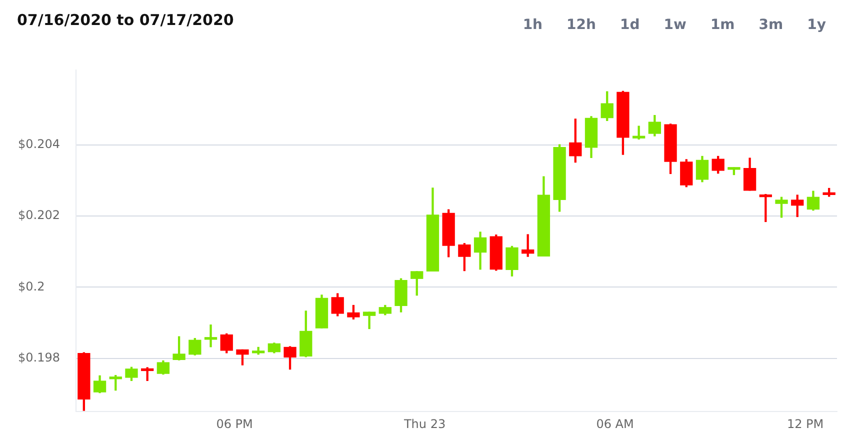  What do you see at coordinates (722, 25) in the screenshot?
I see `text: 1m` at bounding box center [722, 25].